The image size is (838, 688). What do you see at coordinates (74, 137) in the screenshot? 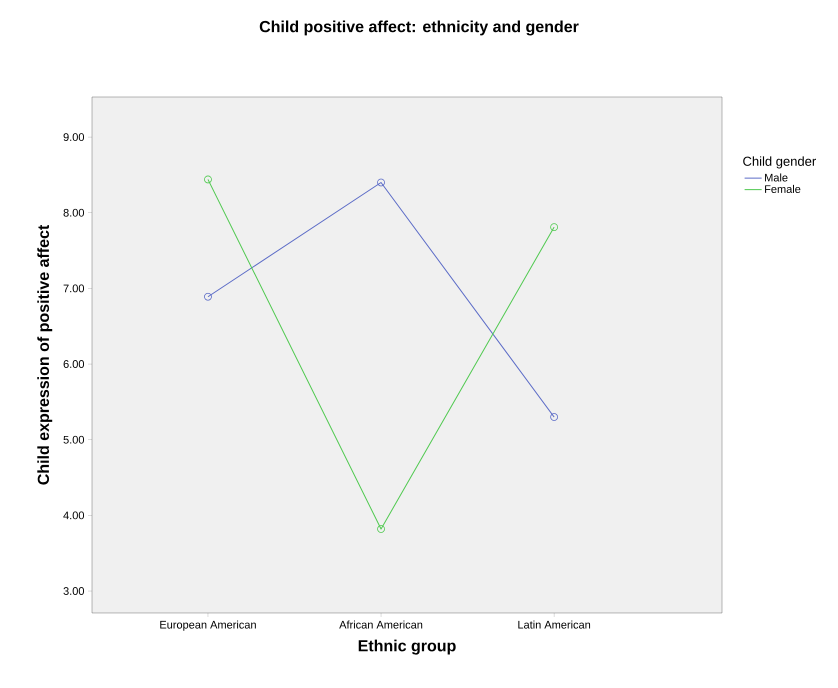
I see `y-tick-label: 9.00` at bounding box center [74, 137].